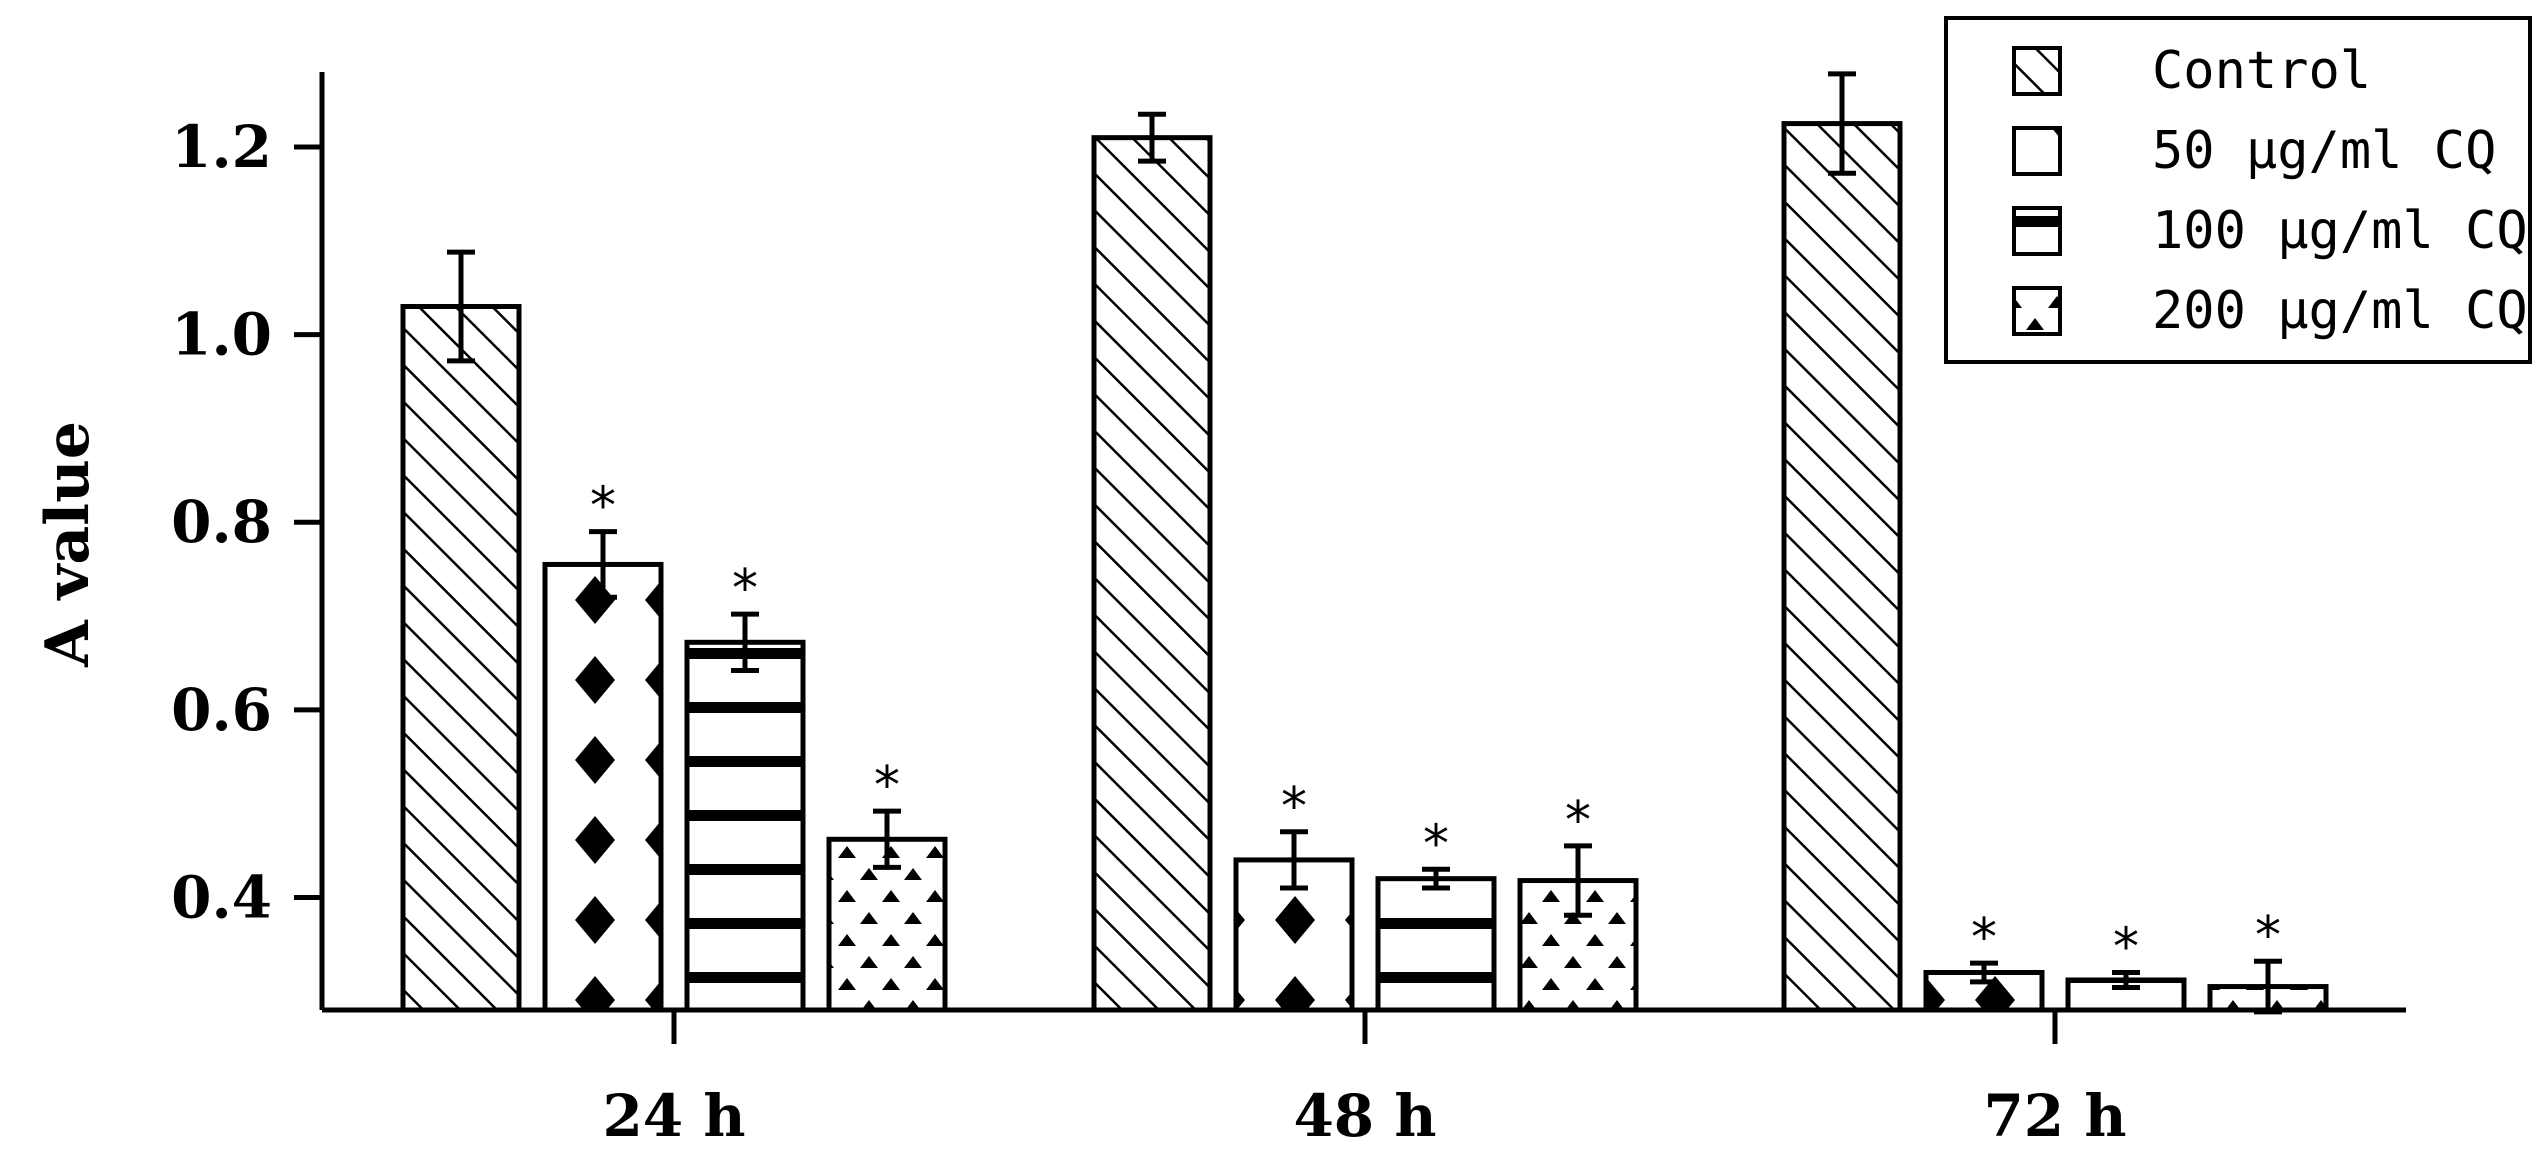  I want to click on y-tick-label: 0.6, so click(221, 710).